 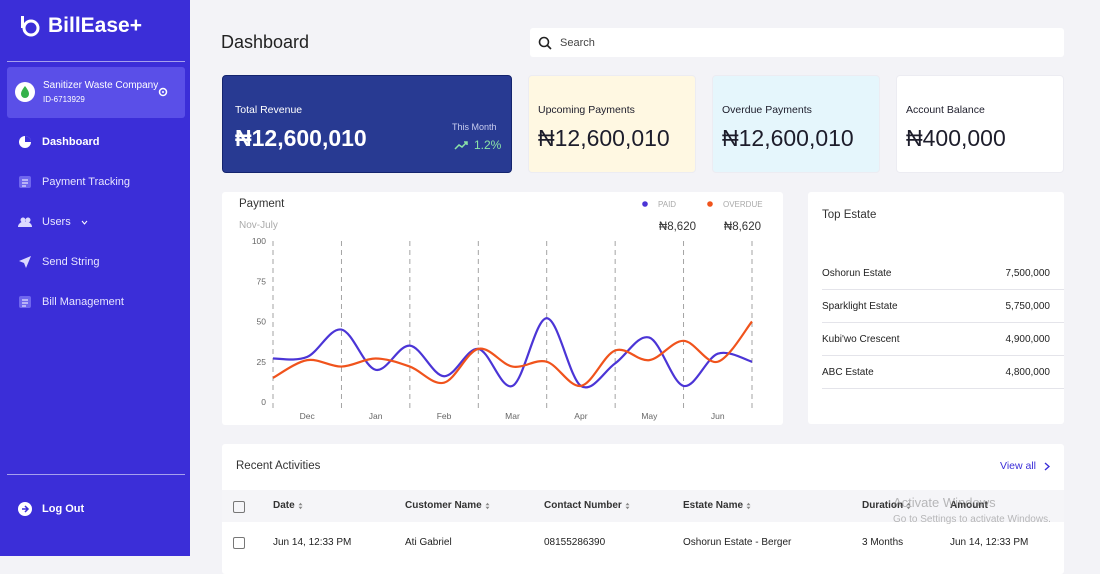 I want to click on column-label: Date, so click(x=284, y=505).